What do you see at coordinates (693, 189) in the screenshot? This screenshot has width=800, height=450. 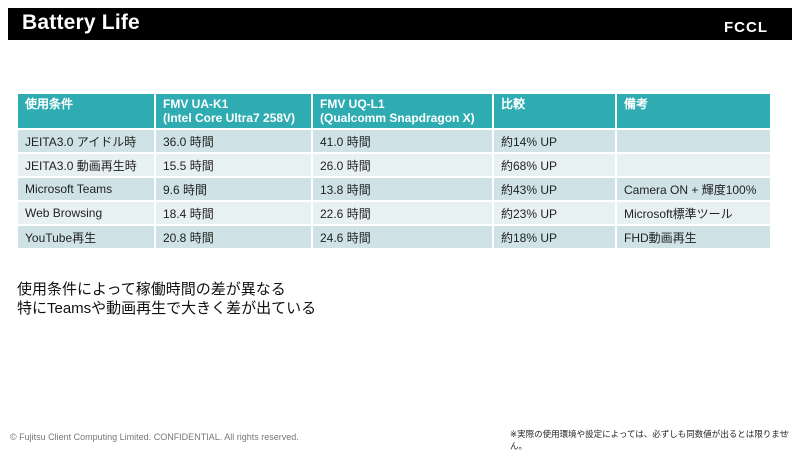 I see `cell-remarks: Camera ON + 輝度100%` at bounding box center [693, 189].